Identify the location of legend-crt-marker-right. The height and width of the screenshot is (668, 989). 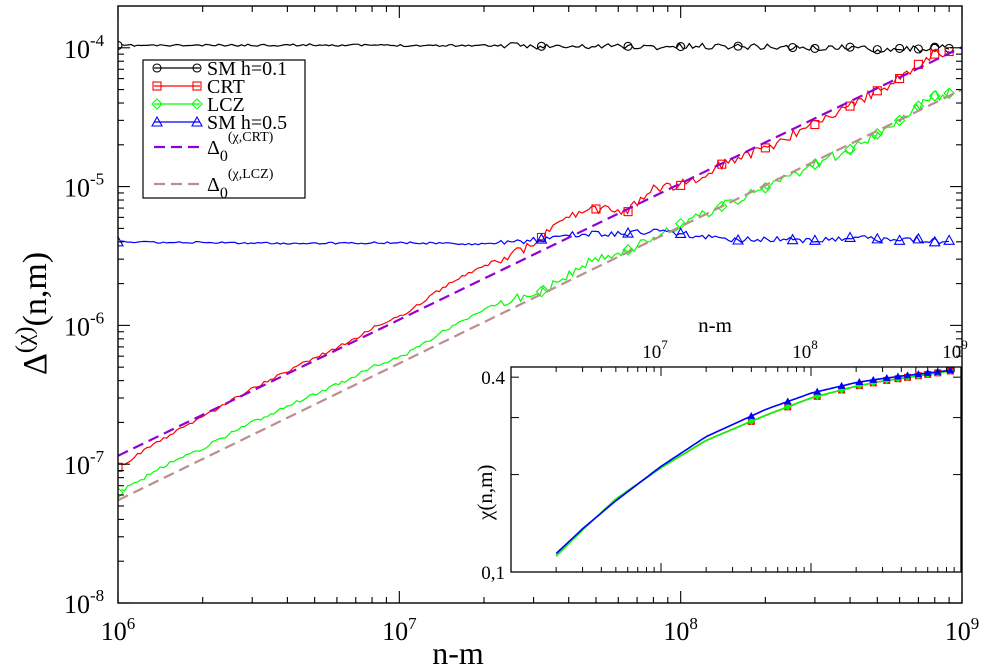
(197, 86).